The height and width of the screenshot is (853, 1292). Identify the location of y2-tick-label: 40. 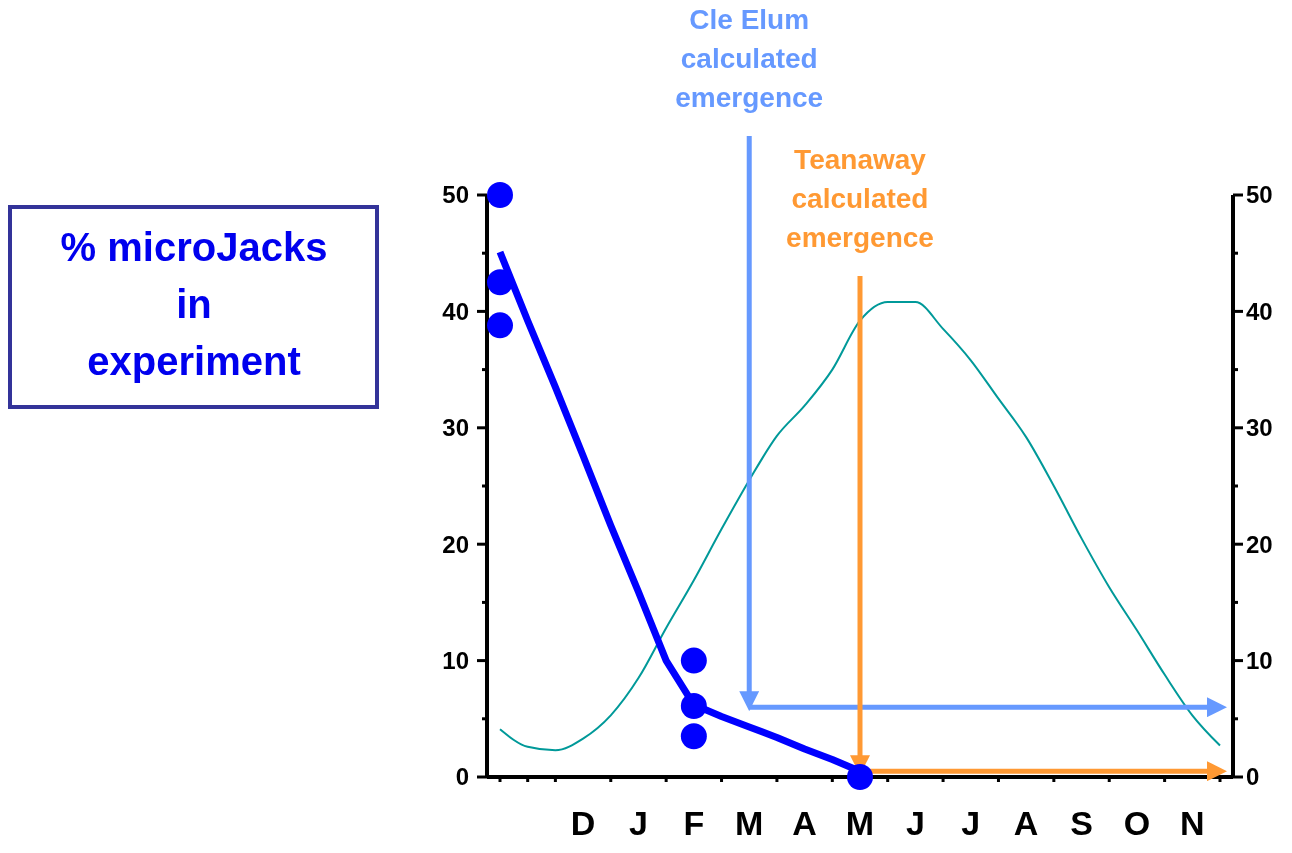
(1259, 311).